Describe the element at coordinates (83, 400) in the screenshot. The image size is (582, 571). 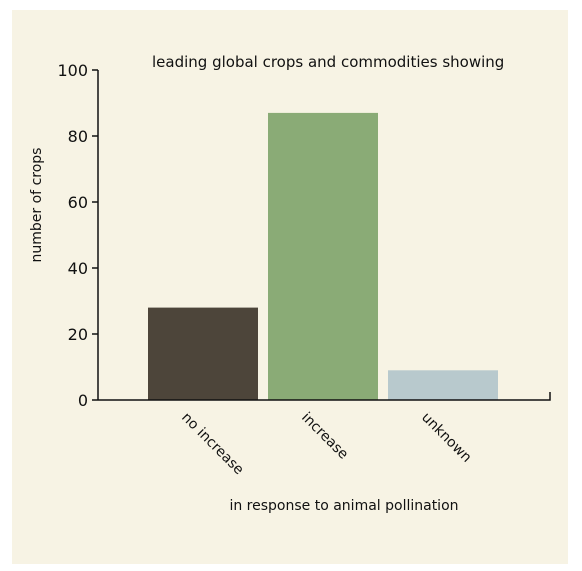
I see `y-tick-label: 0` at that location.